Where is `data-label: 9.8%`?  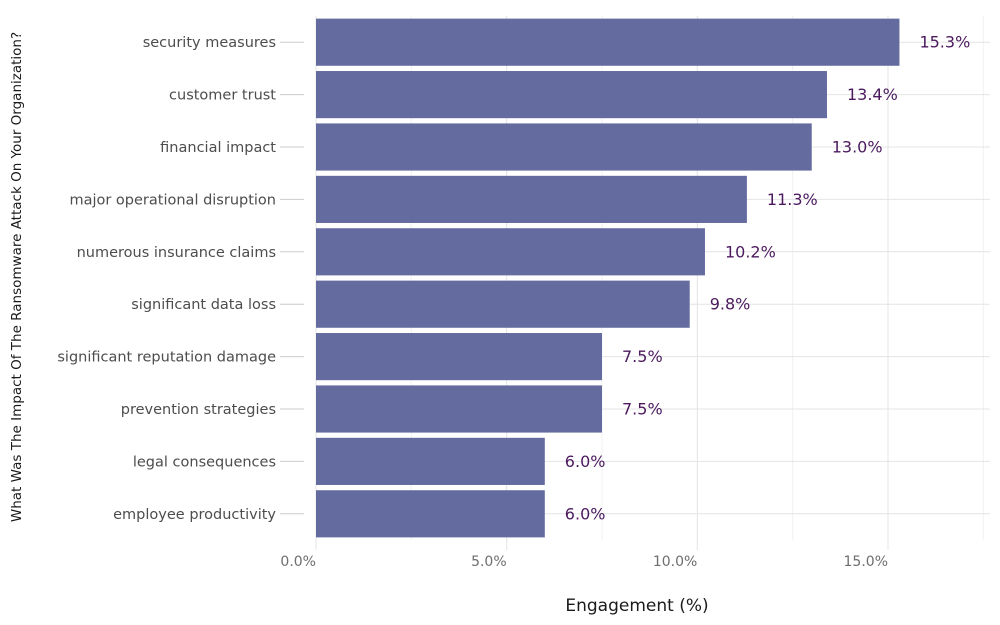 data-label: 9.8% is located at coordinates (730, 304).